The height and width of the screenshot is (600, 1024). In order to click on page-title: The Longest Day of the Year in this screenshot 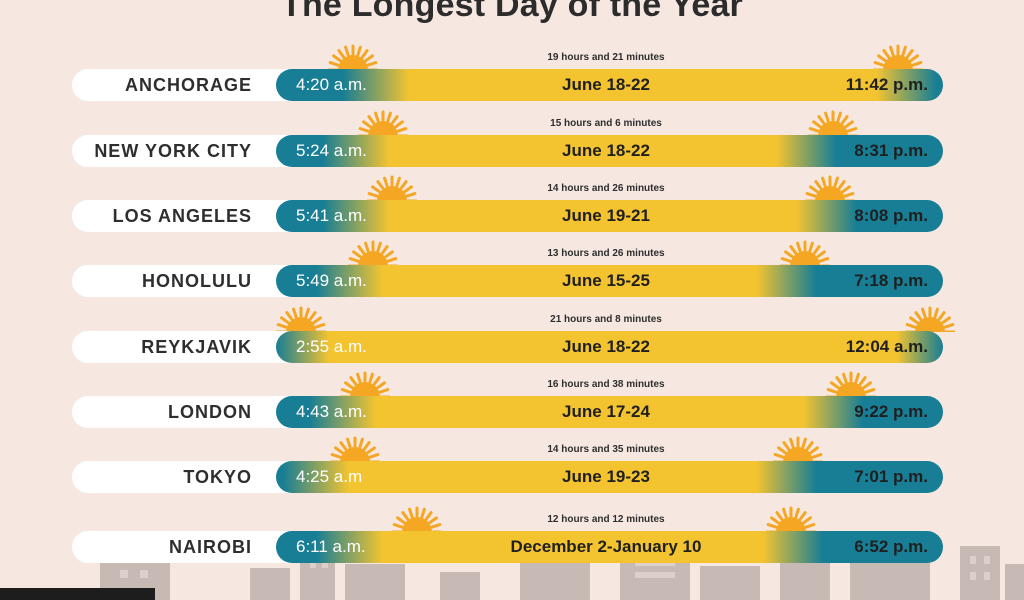, I will do `click(512, 12)`.